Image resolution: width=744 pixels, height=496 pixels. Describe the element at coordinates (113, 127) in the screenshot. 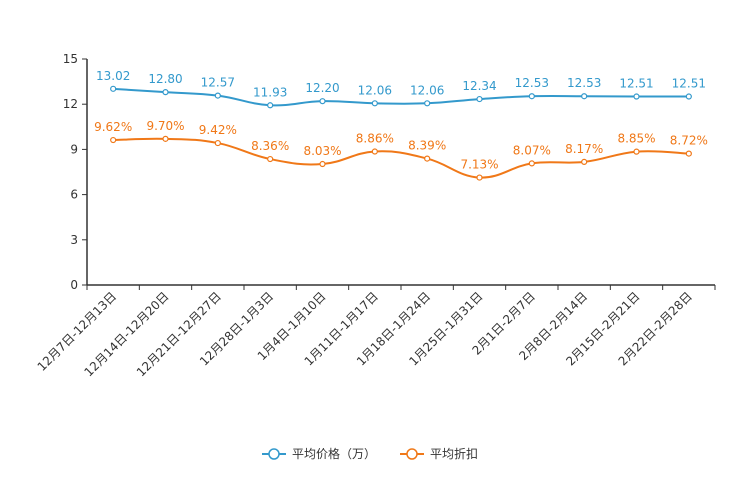

I see `data-label: 9.62%` at that location.